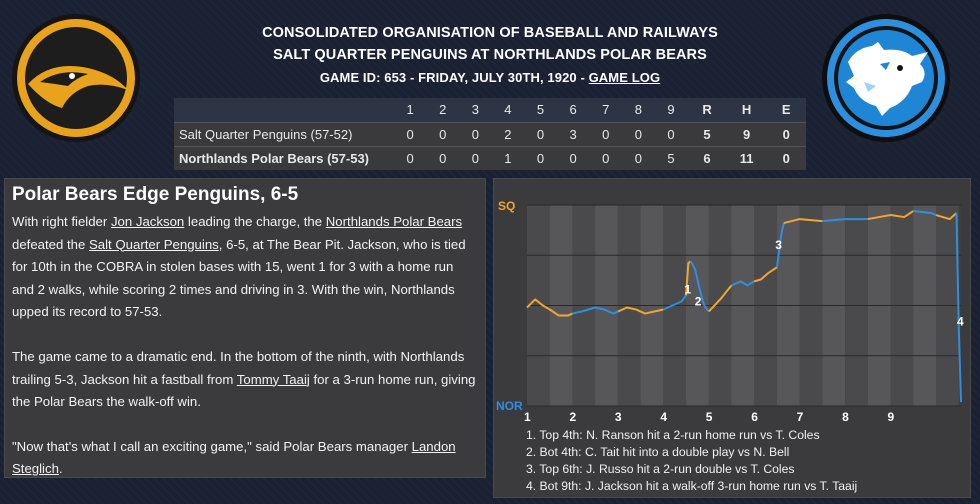  What do you see at coordinates (707, 134) in the screenshot?
I see `runs-total: 5` at bounding box center [707, 134].